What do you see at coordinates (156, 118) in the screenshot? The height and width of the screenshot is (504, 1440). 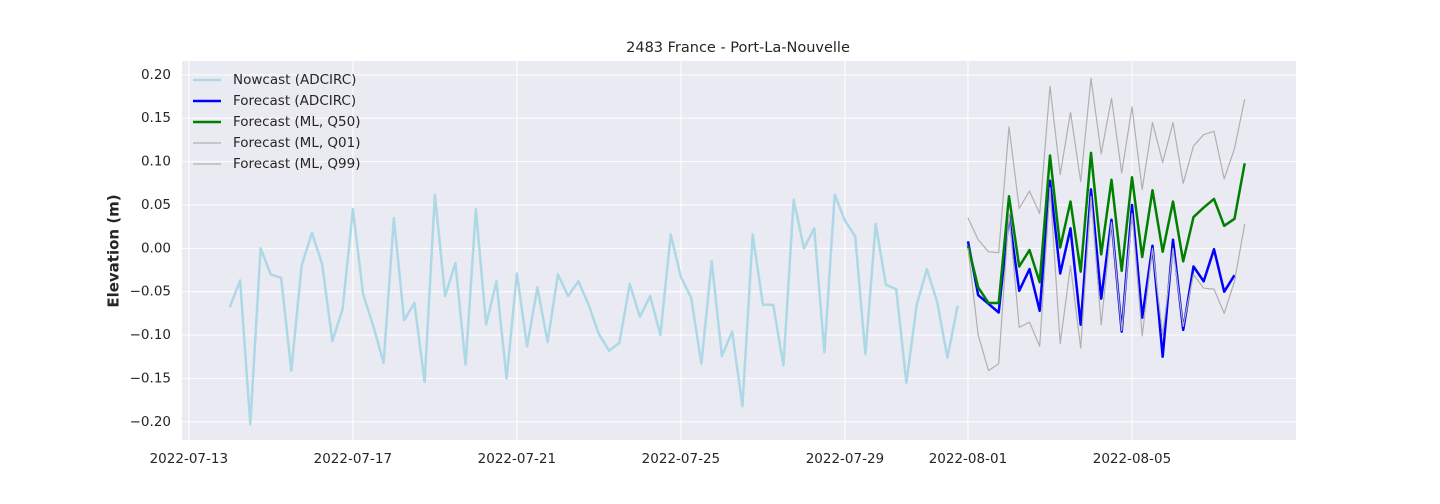 I see `y-tick-label: 0.15` at bounding box center [156, 118].